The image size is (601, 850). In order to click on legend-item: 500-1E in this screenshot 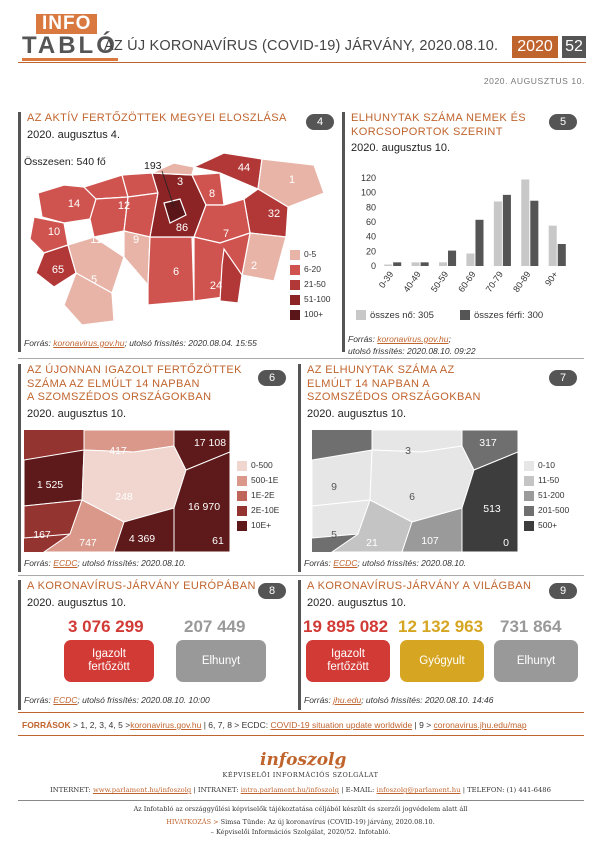, I will do `click(257, 480)`.